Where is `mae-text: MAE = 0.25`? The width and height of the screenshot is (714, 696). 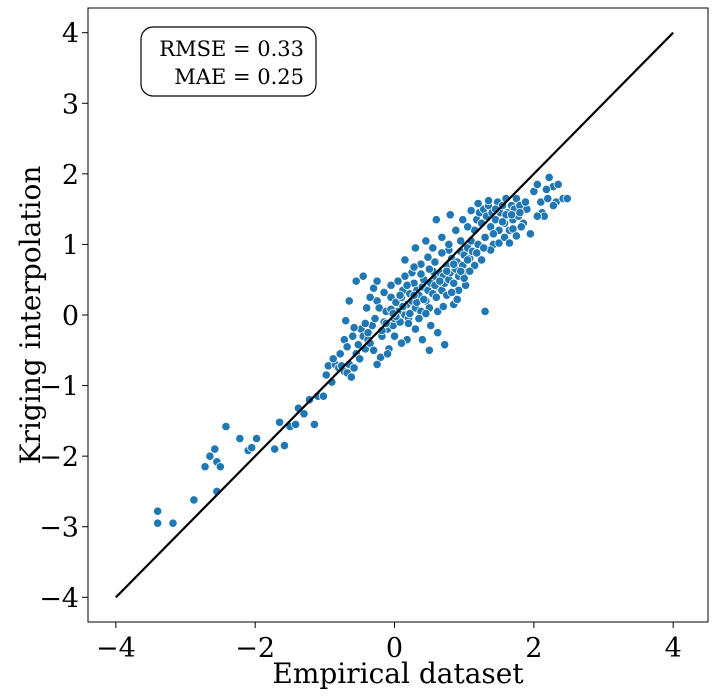 mae-text: MAE = 0.25 is located at coordinates (239, 77).